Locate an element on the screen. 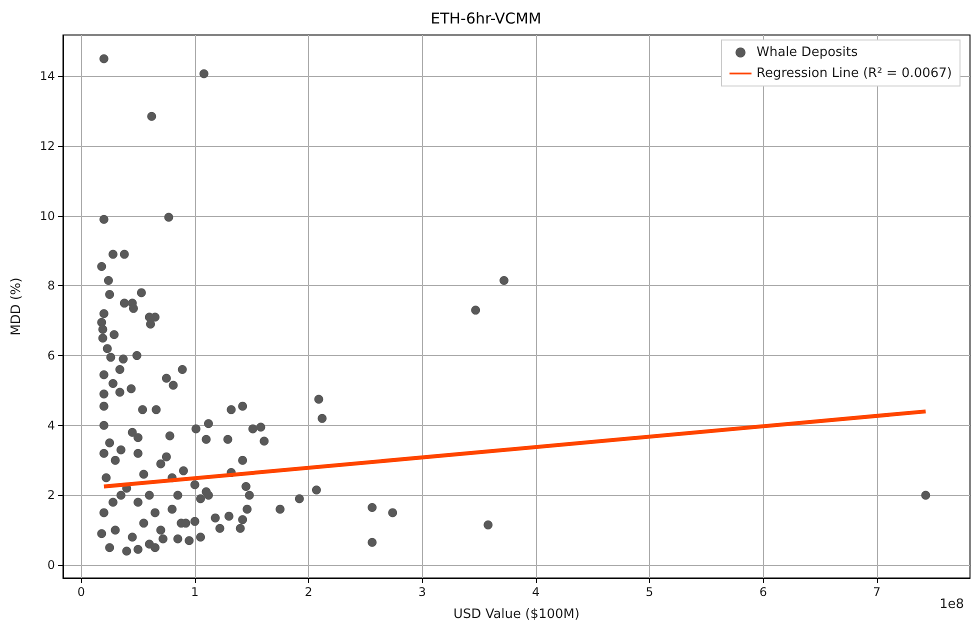 The image size is (972, 631). legend-label: Regression Line (R² = 0.0067) is located at coordinates (854, 73).